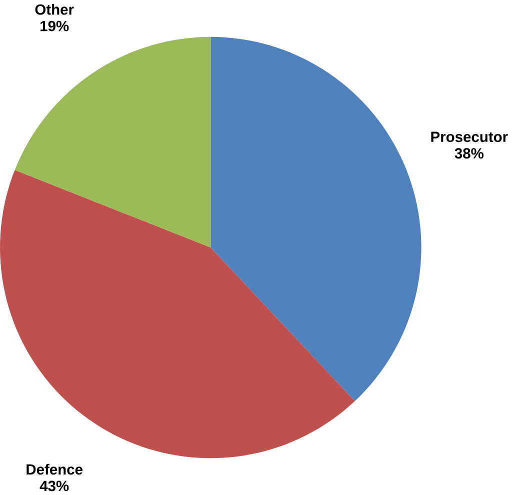  Describe the element at coordinates (469, 153) in the screenshot. I see `data-label: 38%` at that location.